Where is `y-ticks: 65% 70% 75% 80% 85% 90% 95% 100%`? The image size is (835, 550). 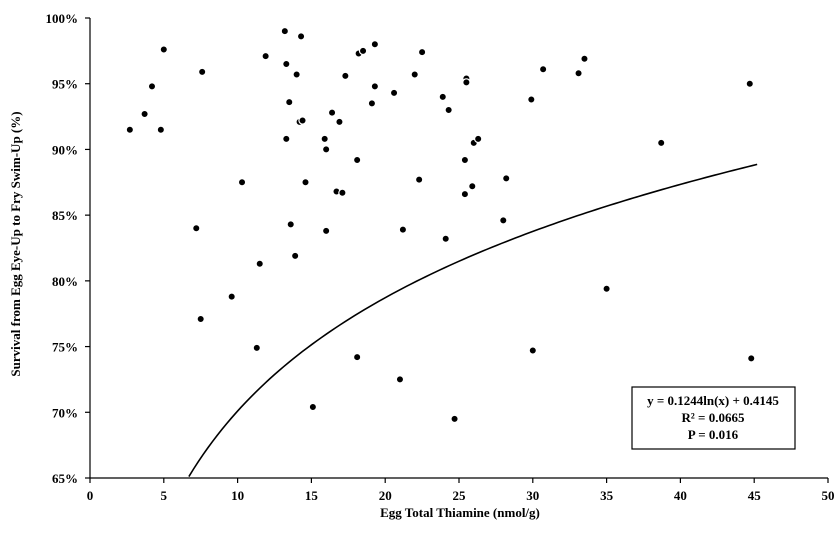
y-ticks: 65% 70% 75% 80% 85% 90% 95% 100% is located at coordinates (68, 248).